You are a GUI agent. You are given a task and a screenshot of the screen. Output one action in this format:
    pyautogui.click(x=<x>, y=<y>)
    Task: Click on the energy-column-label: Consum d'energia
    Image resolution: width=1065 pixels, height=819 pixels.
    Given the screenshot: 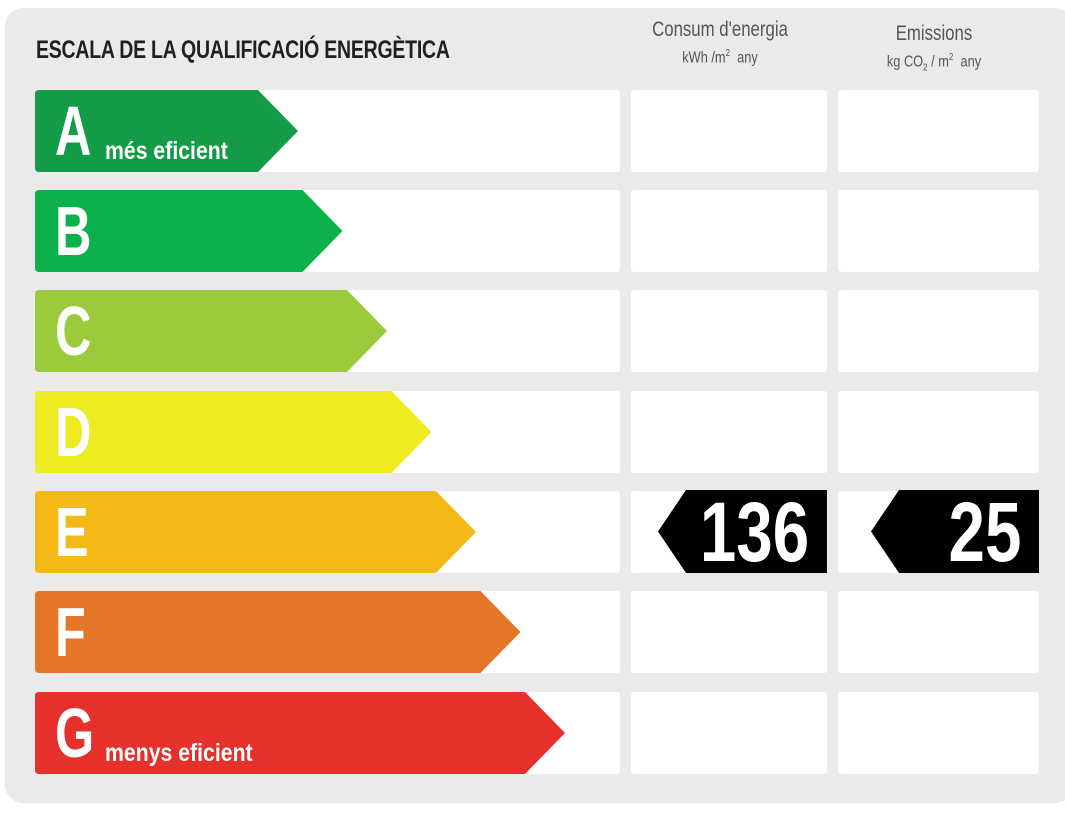 What is the action you would take?
    pyautogui.click(x=720, y=29)
    